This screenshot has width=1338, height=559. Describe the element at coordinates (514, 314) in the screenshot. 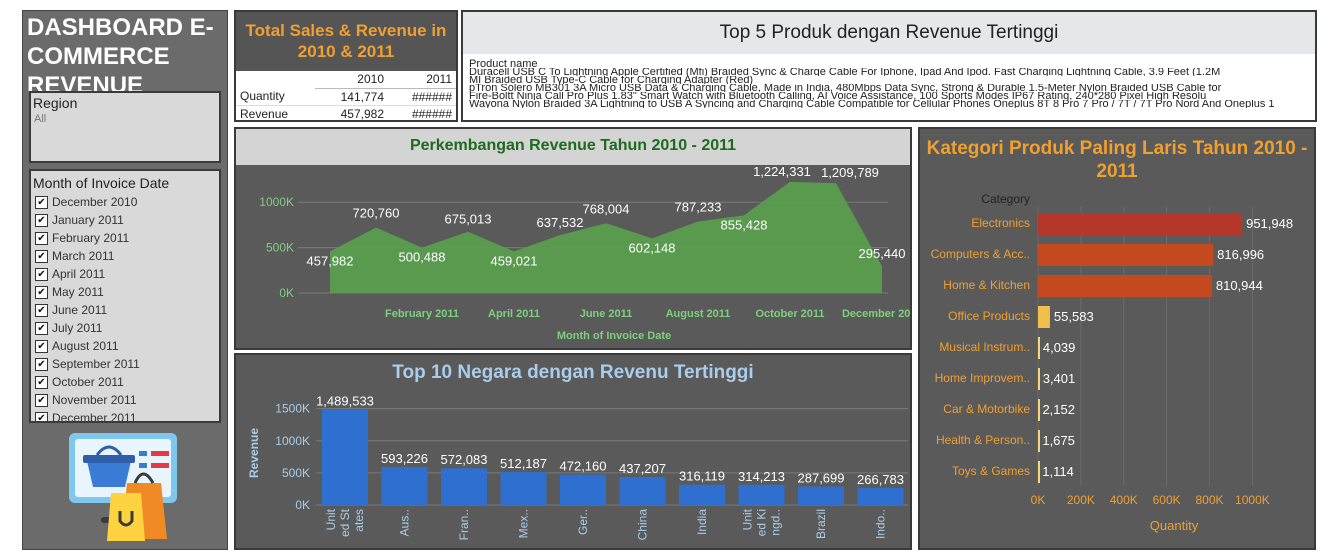

I see `x-tick-label: April 2011` at that location.